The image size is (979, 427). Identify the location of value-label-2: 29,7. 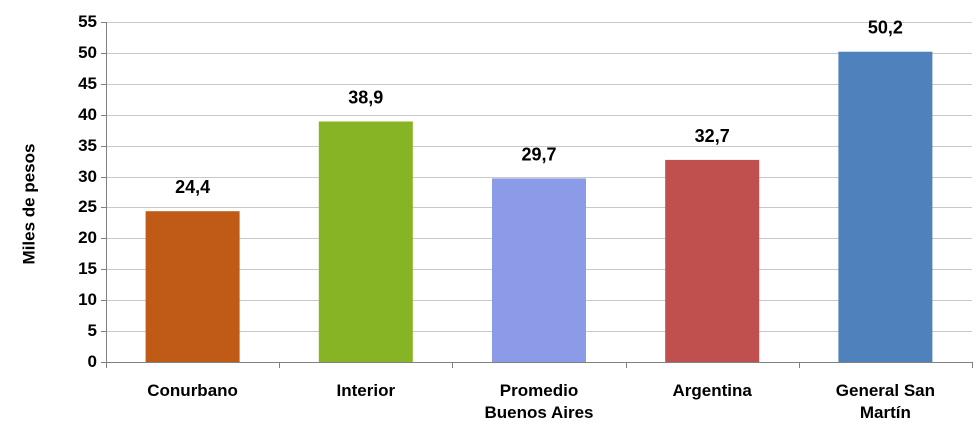
(538, 154).